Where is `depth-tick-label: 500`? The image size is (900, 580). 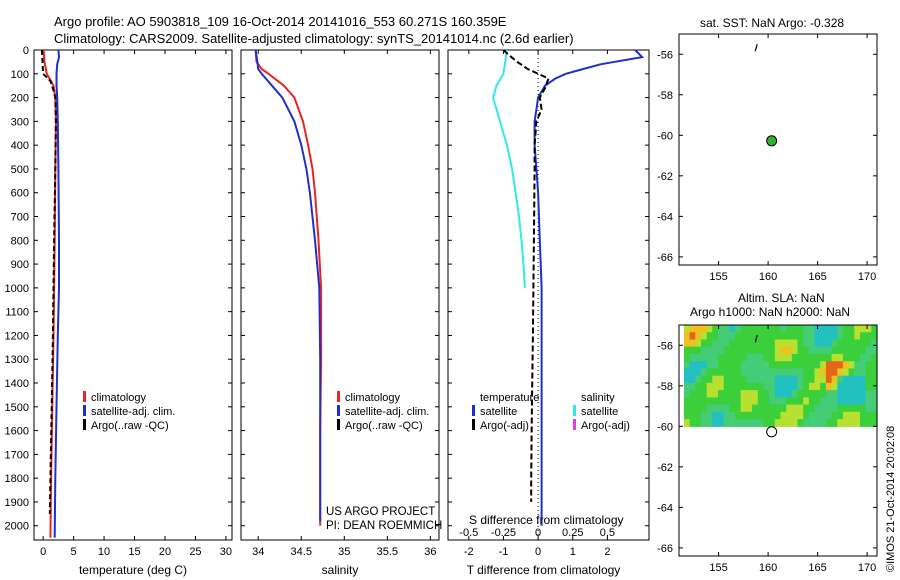
depth-tick-label: 500 is located at coordinates (20, 170).